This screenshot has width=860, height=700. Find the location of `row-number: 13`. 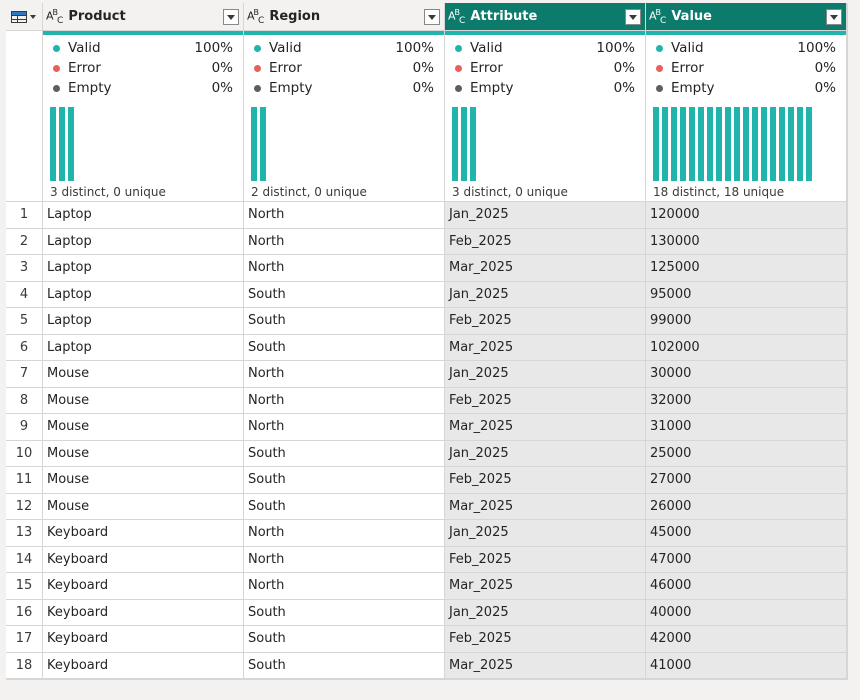

row-number: 13 is located at coordinates (24, 533).